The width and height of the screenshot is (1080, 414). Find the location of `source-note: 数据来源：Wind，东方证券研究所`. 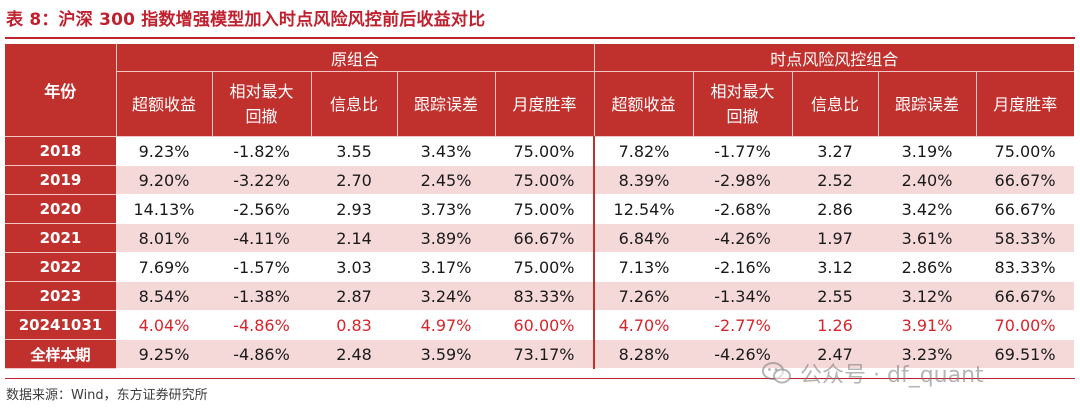

source-note: 数据来源：Wind，东方证券研究所 is located at coordinates (107, 395).